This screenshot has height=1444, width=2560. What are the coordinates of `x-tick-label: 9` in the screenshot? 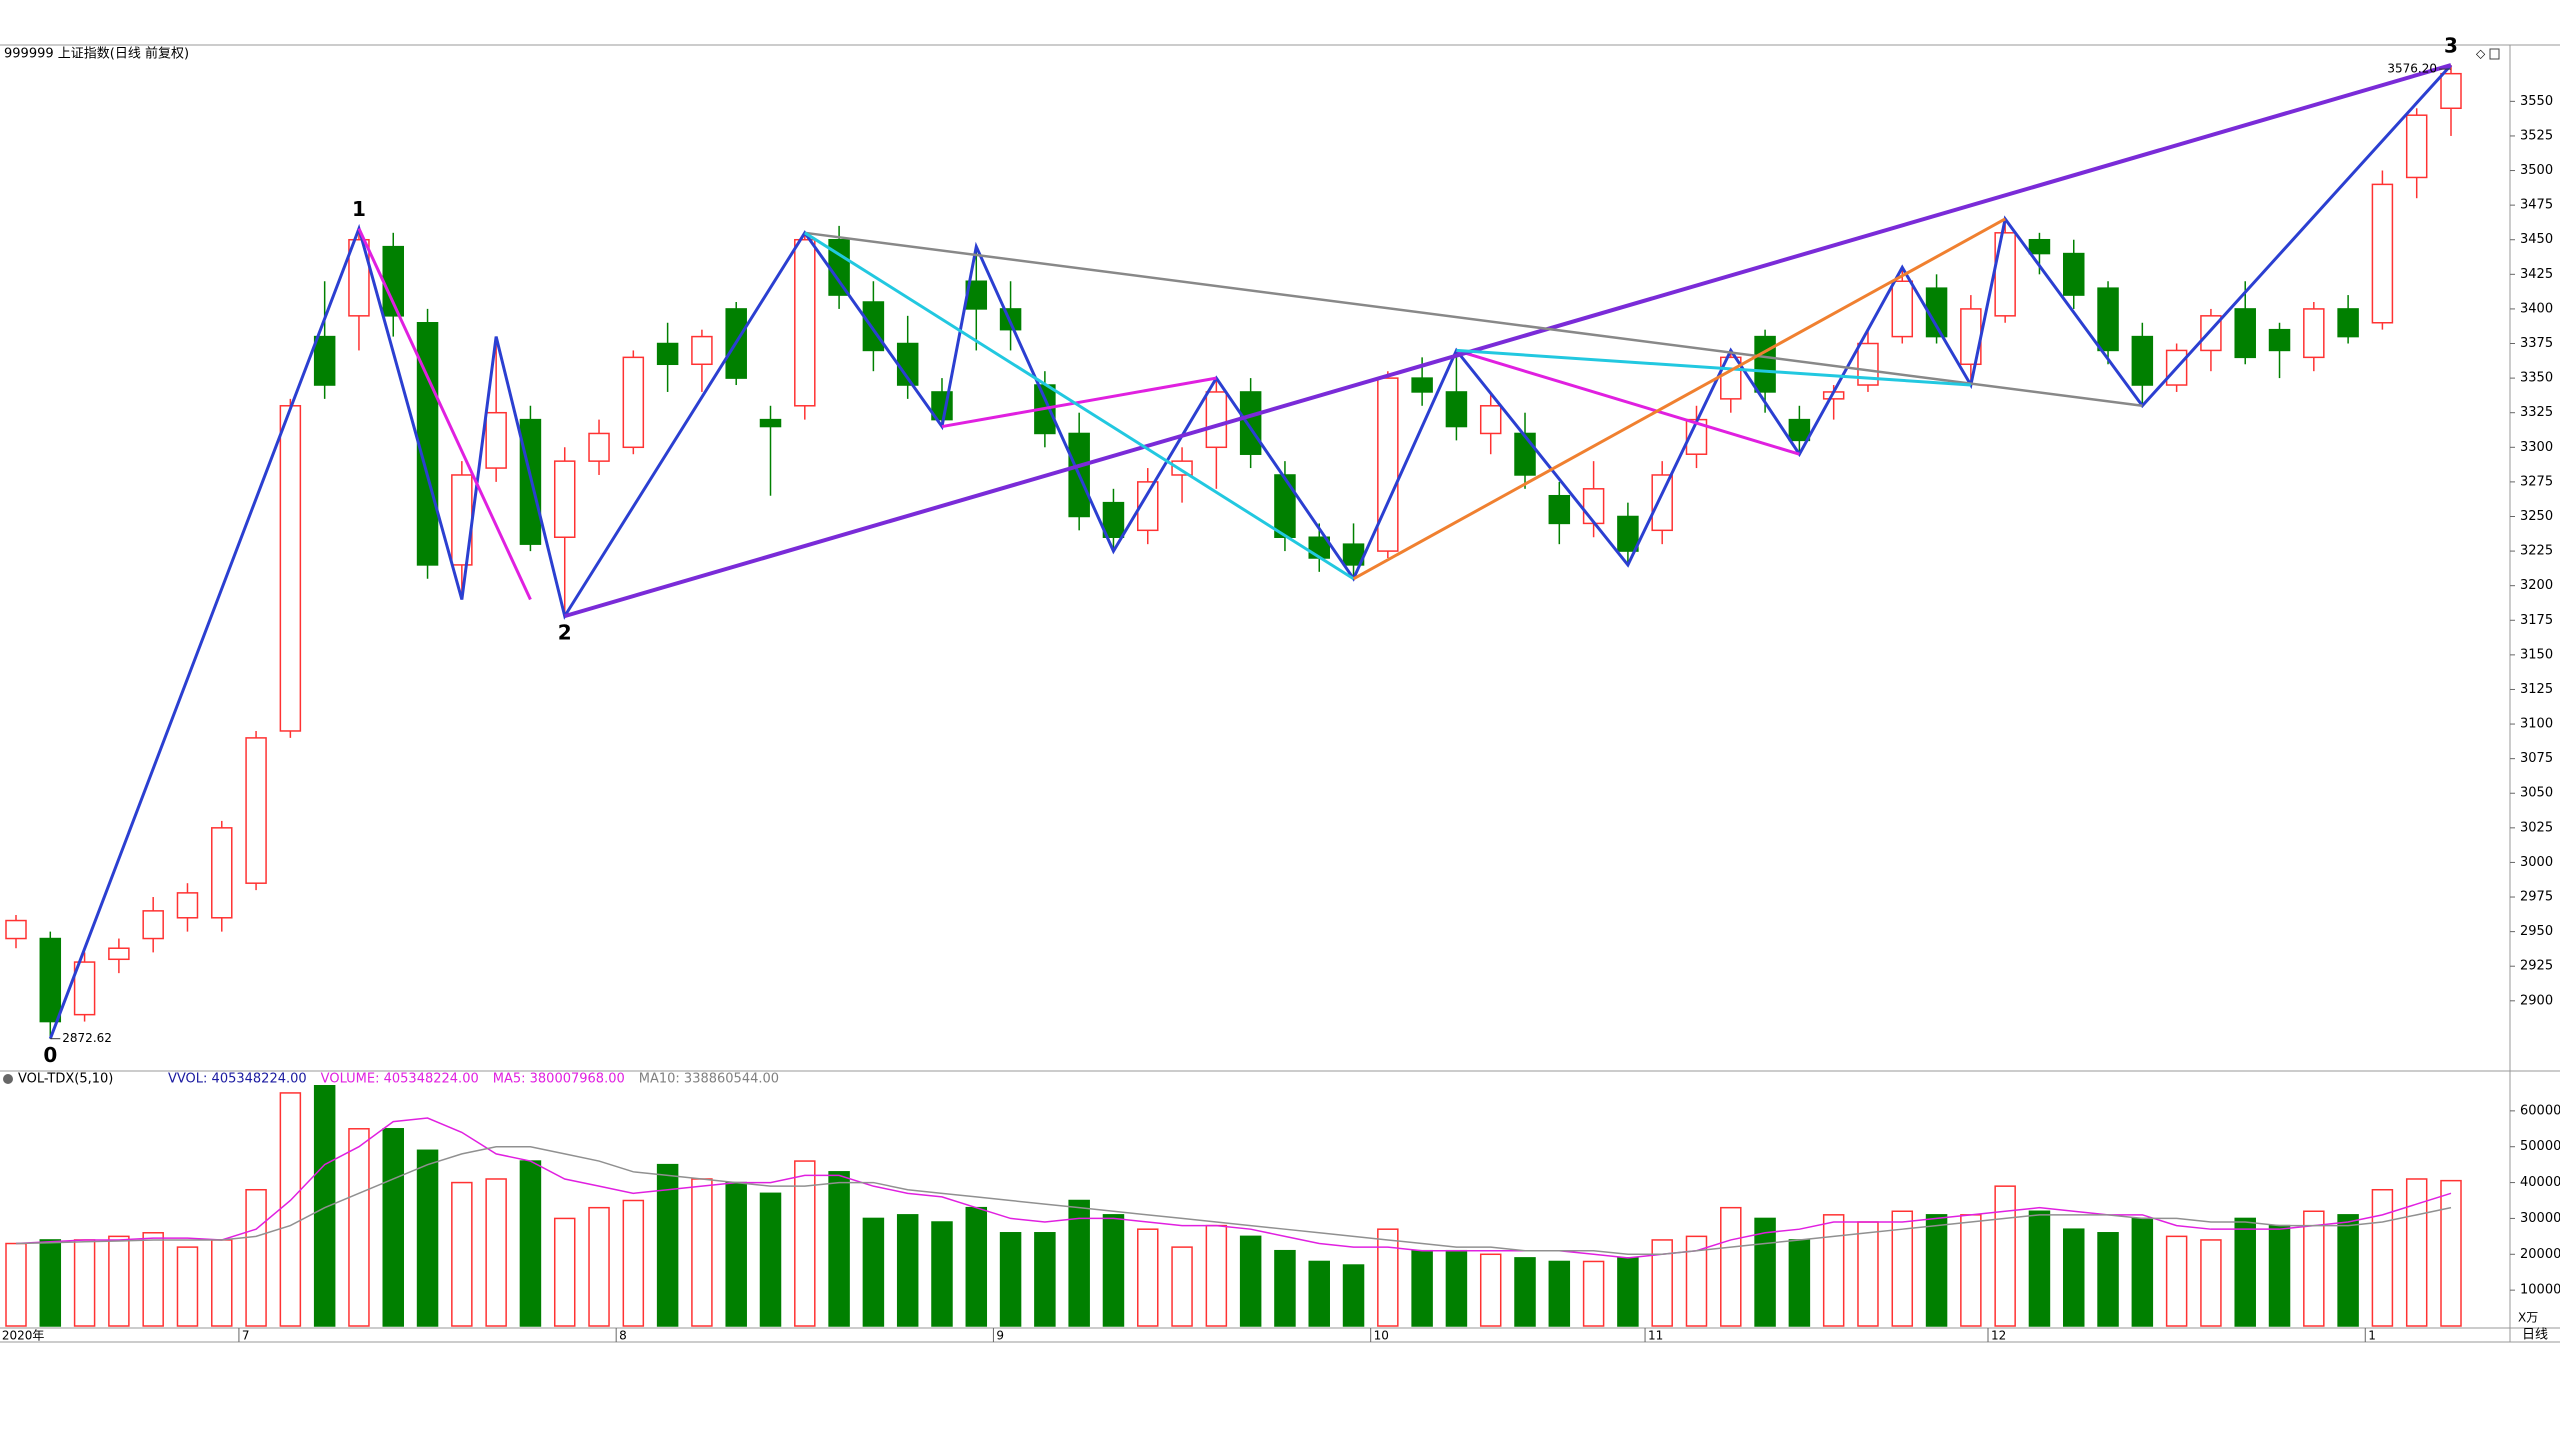 It's located at (1000, 1336).